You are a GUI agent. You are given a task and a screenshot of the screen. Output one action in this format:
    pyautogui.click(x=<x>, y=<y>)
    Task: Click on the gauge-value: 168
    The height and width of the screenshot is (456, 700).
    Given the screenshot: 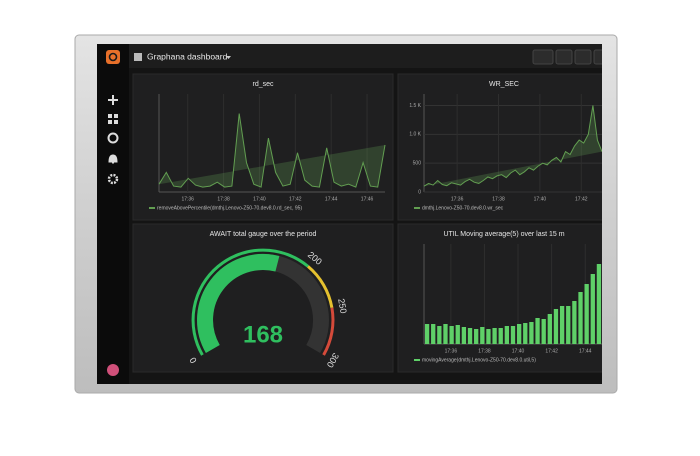 What is the action you would take?
    pyautogui.click(x=263, y=334)
    